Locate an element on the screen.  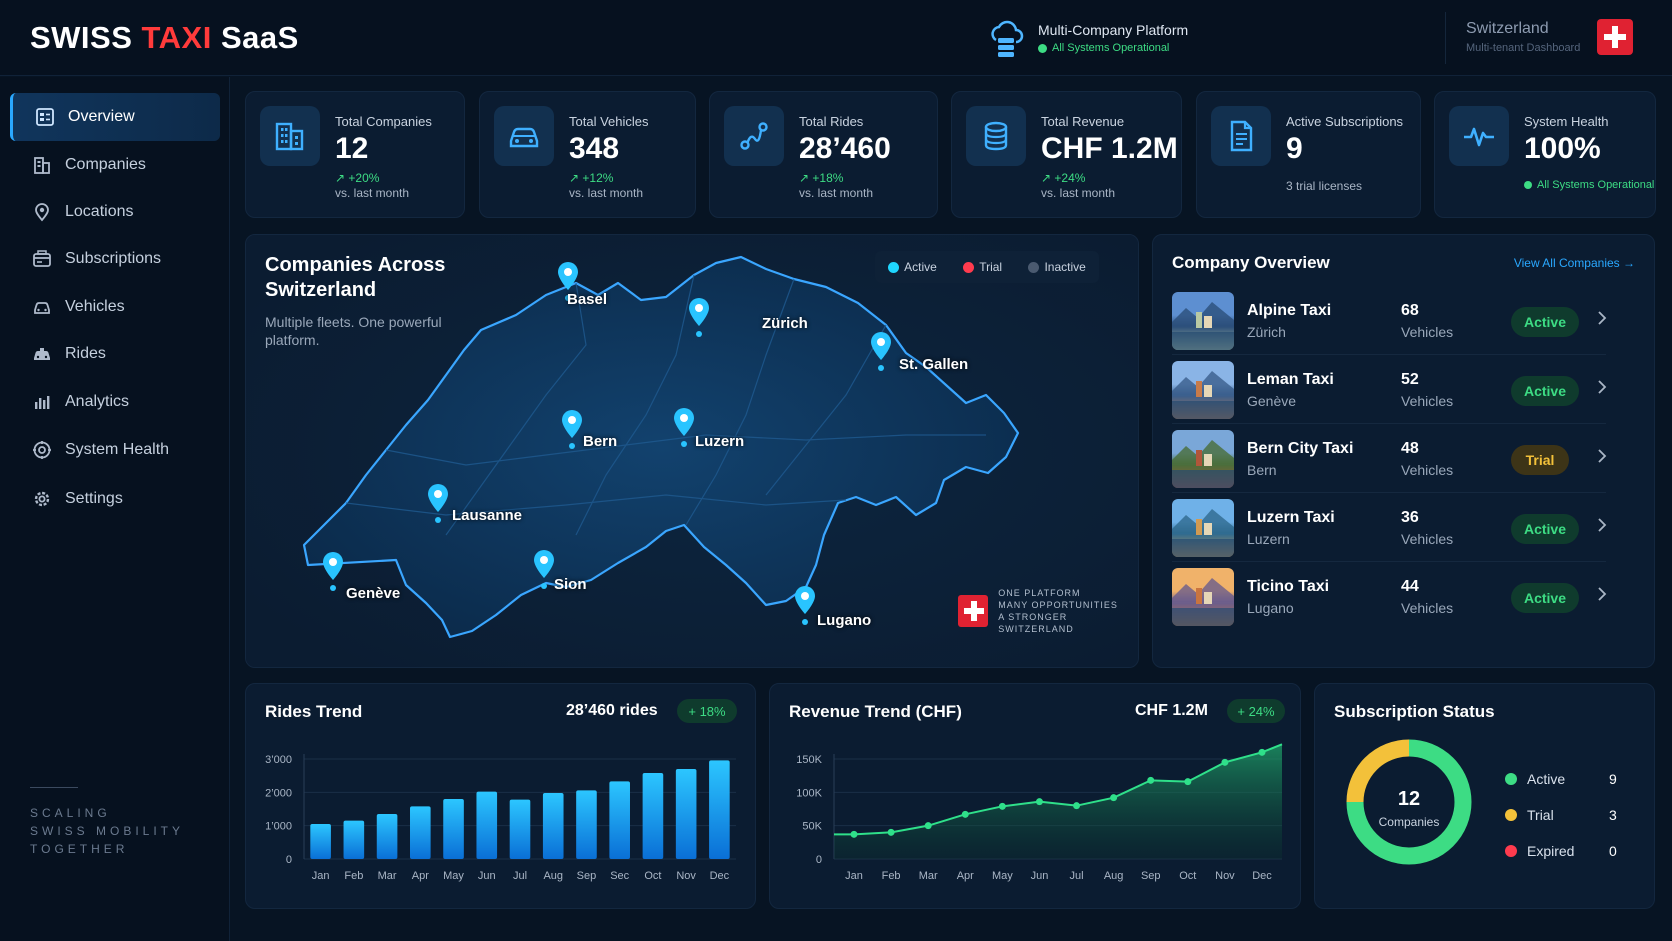
city-label-zurich: Zürich is located at coordinates (785, 323).